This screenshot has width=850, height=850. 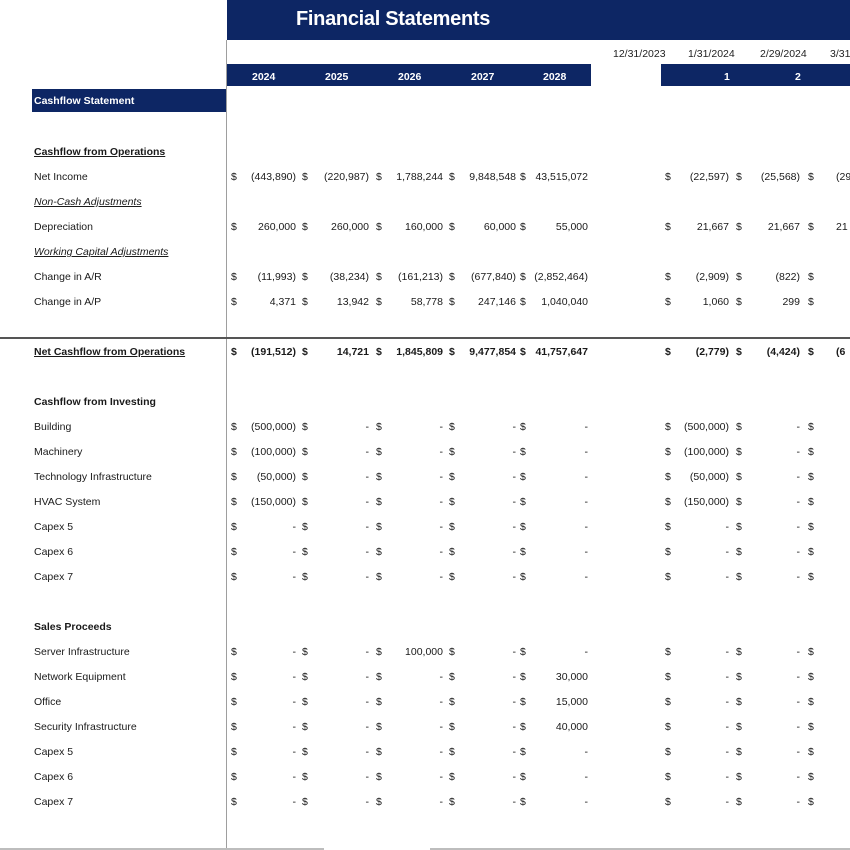 I want to click on row-label: Change in A/P, so click(x=68, y=302).